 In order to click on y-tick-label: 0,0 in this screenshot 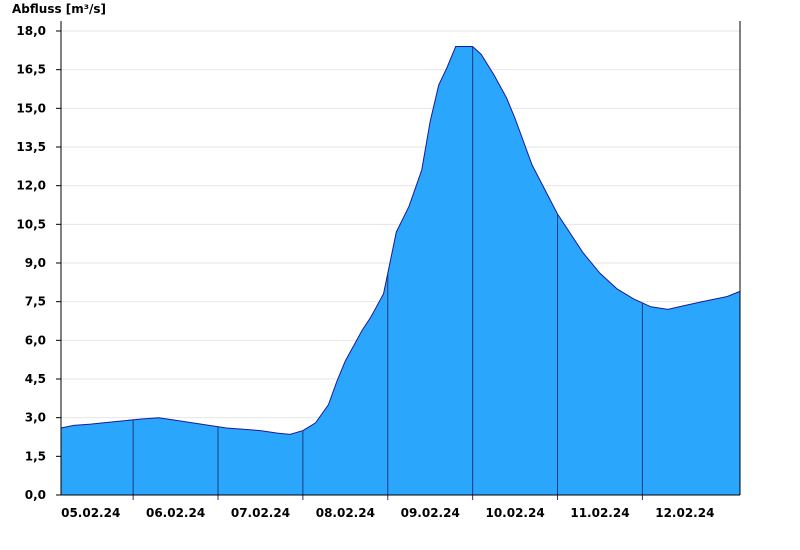, I will do `click(35, 495)`.